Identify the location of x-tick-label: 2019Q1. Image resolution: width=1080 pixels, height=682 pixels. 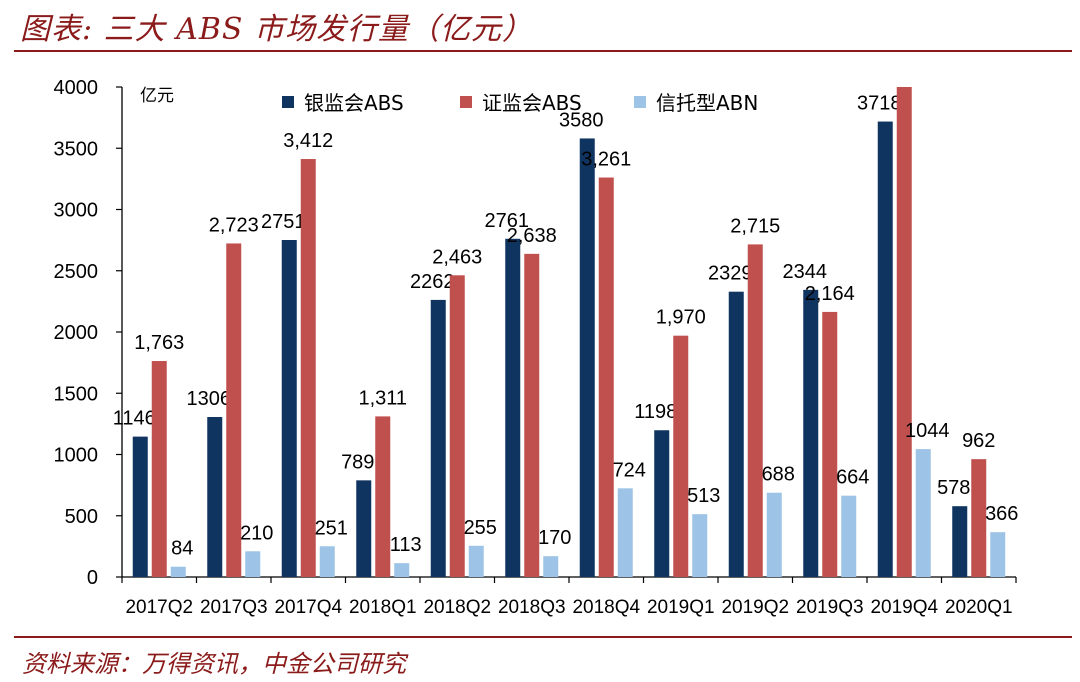
(681, 607).